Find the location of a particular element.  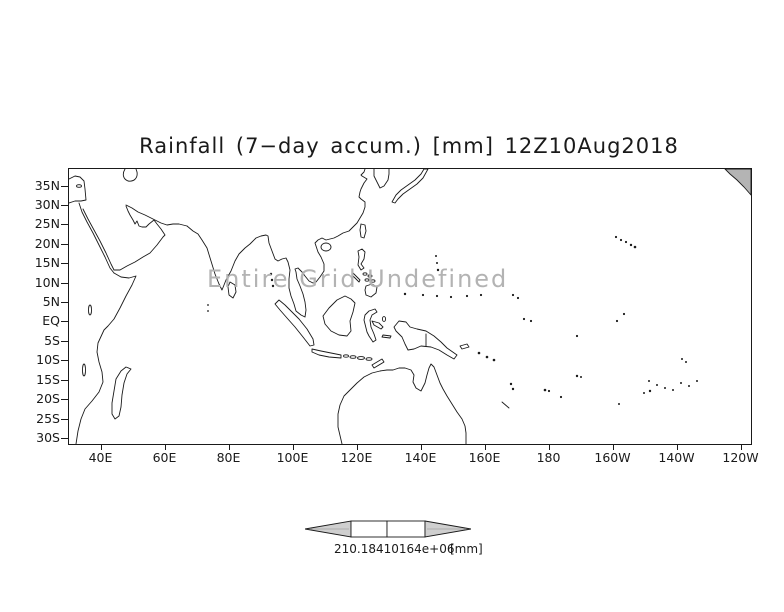

undefined-annotation: Entire Grid Undefined is located at coordinates (358, 279).